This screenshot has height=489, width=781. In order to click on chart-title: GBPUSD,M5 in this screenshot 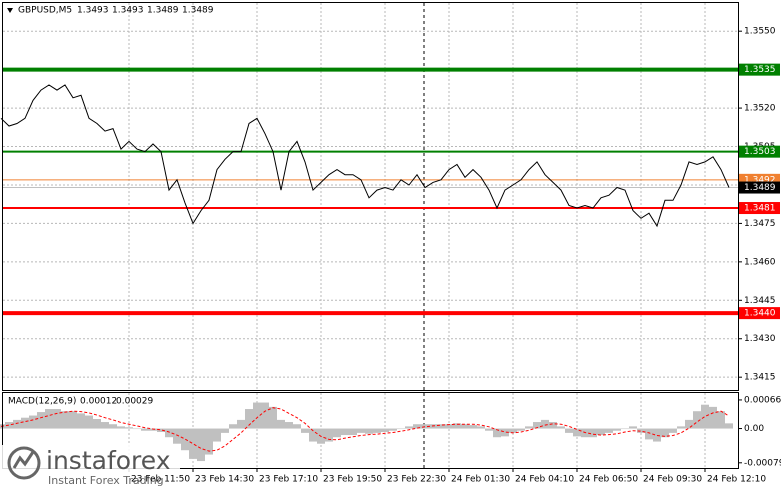, I will do `click(45, 11)`.